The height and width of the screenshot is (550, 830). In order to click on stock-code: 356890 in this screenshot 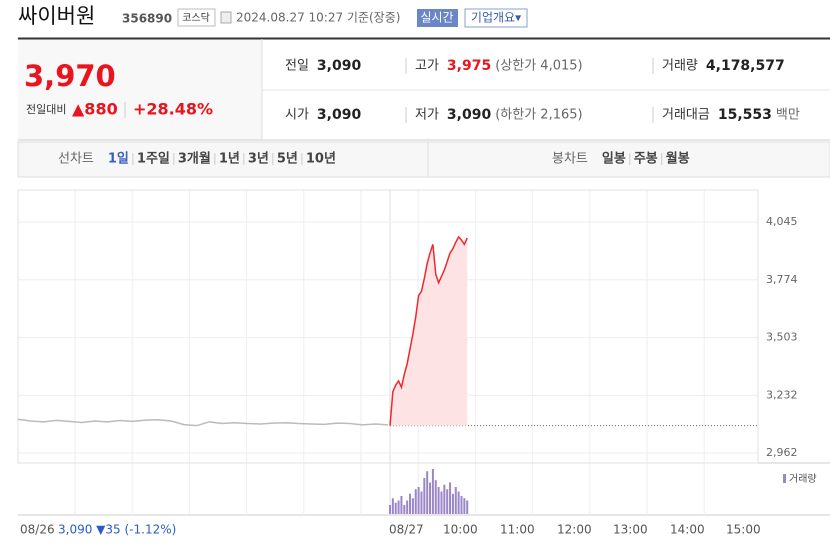, I will do `click(147, 19)`.